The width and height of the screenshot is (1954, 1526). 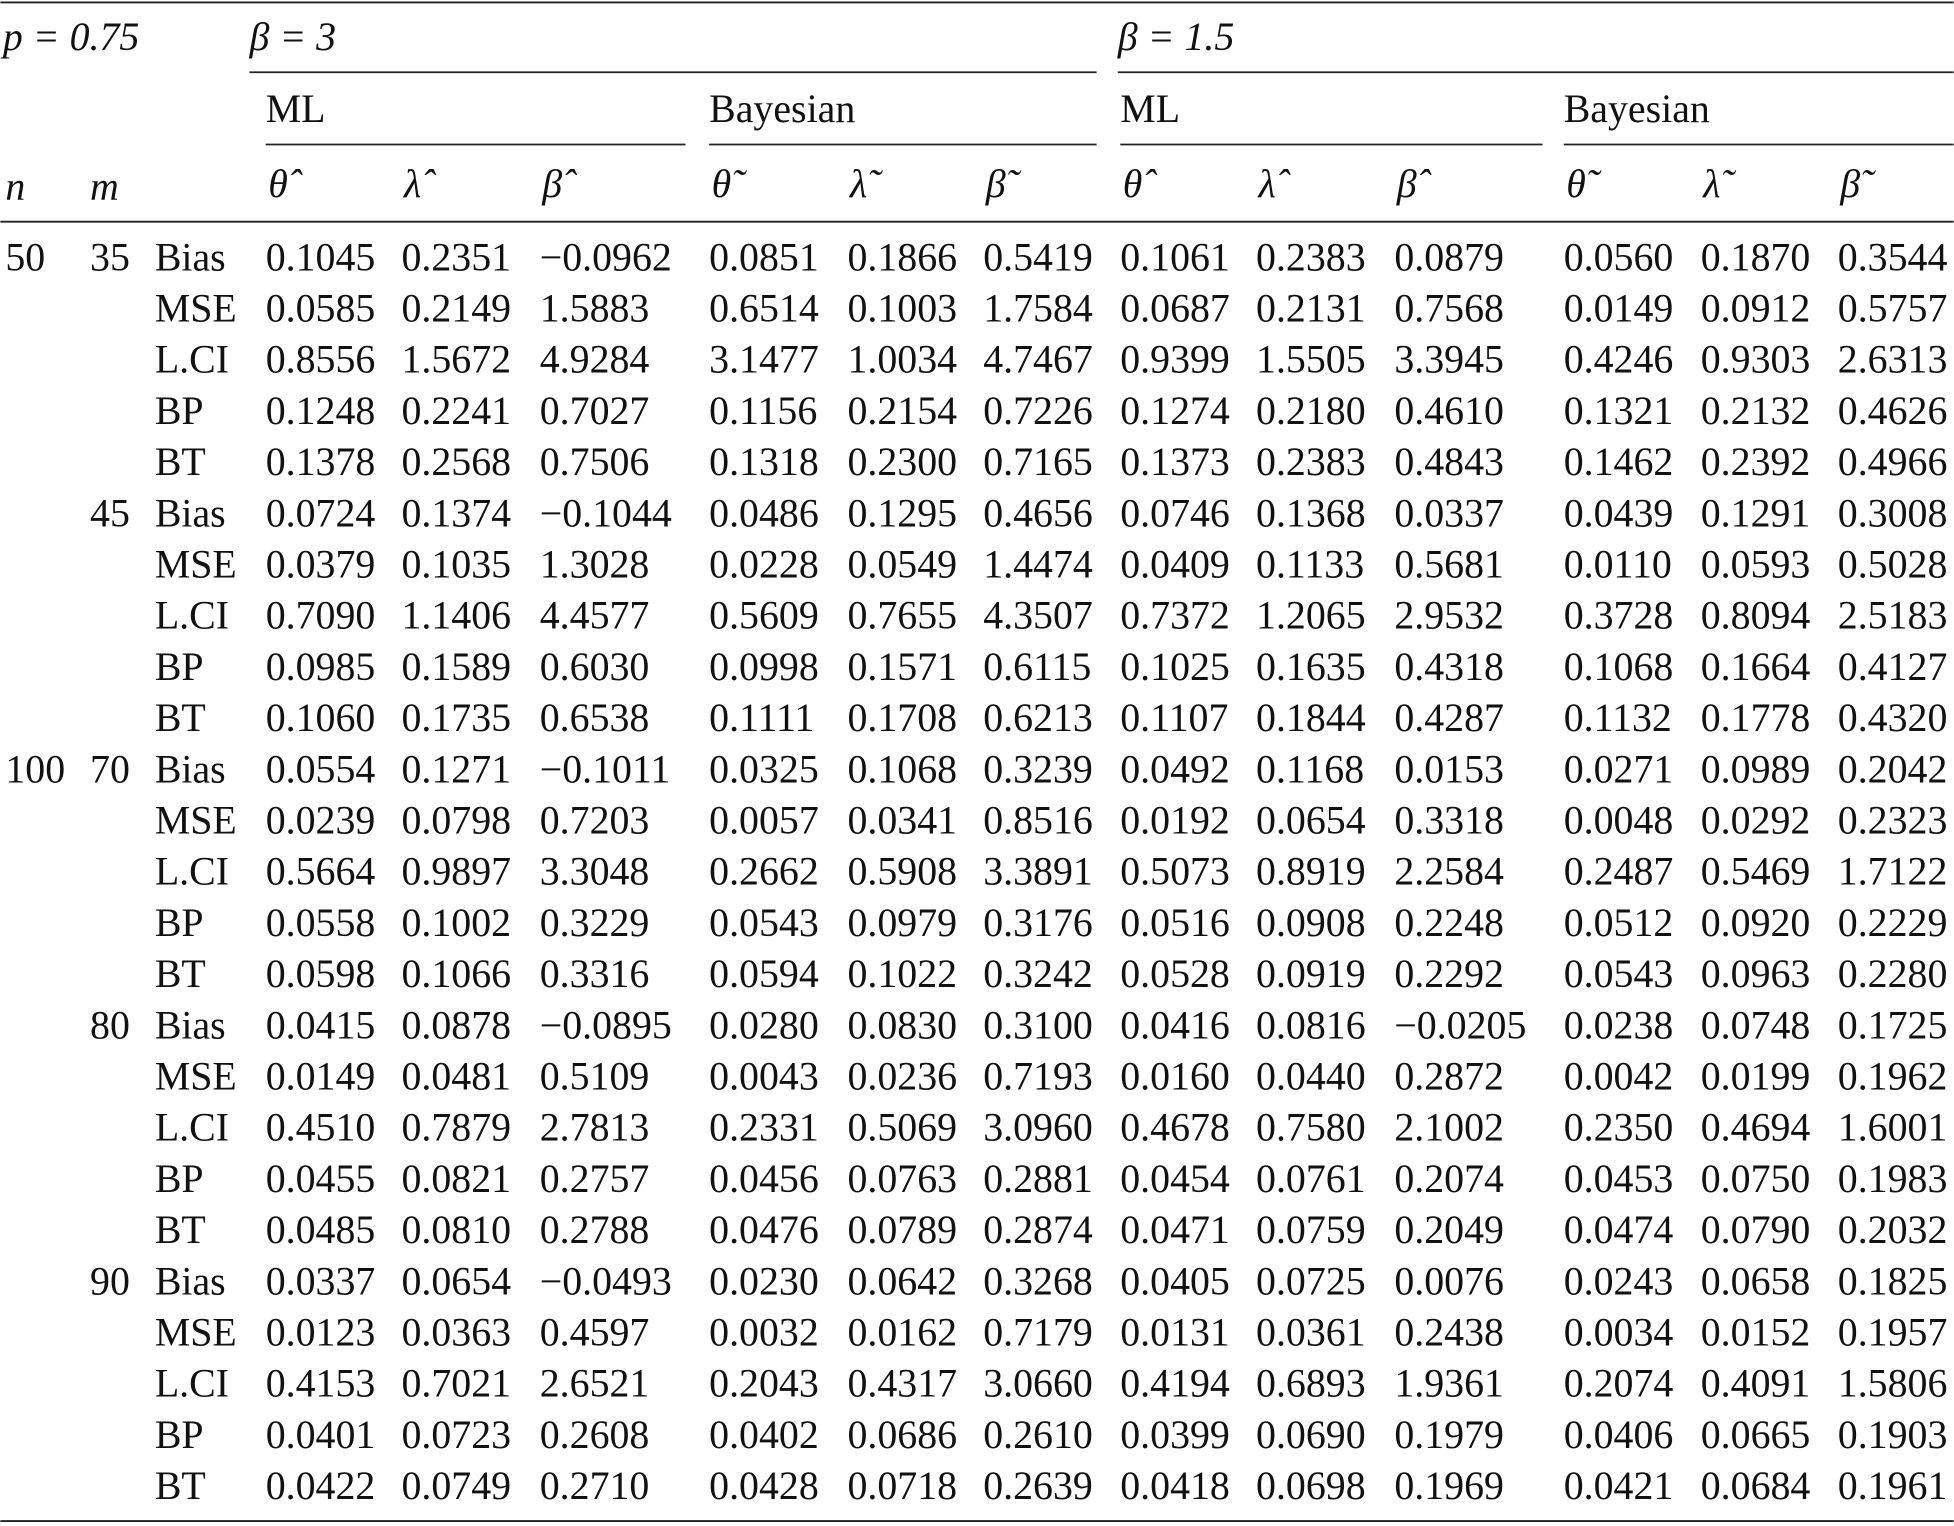 I want to click on value-cell: 0.0271, so click(x=1619, y=768).